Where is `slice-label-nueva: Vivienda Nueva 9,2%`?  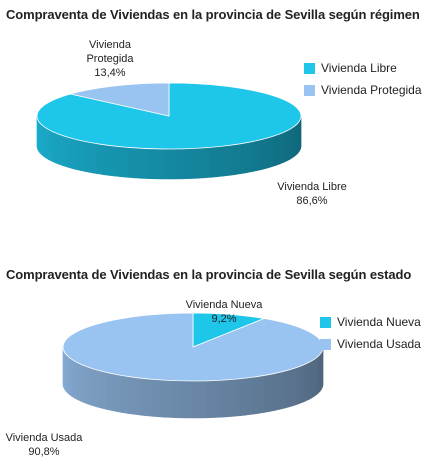 slice-label-nueva: Vivienda Nueva 9,2% is located at coordinates (224, 312).